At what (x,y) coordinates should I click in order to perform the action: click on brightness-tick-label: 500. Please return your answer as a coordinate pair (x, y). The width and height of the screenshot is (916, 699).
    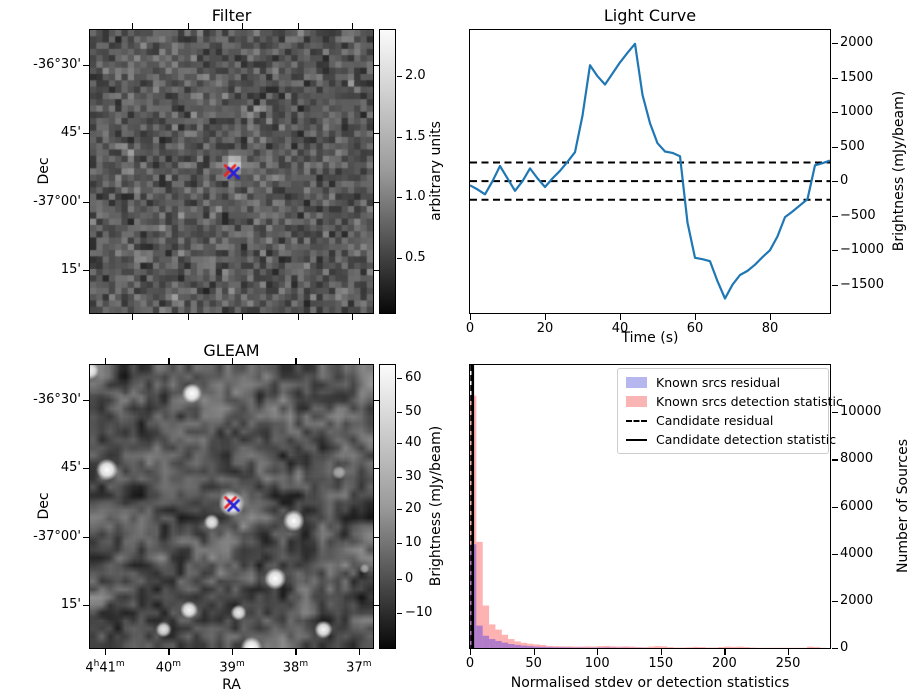
    Looking at the image, I should click on (852, 146).